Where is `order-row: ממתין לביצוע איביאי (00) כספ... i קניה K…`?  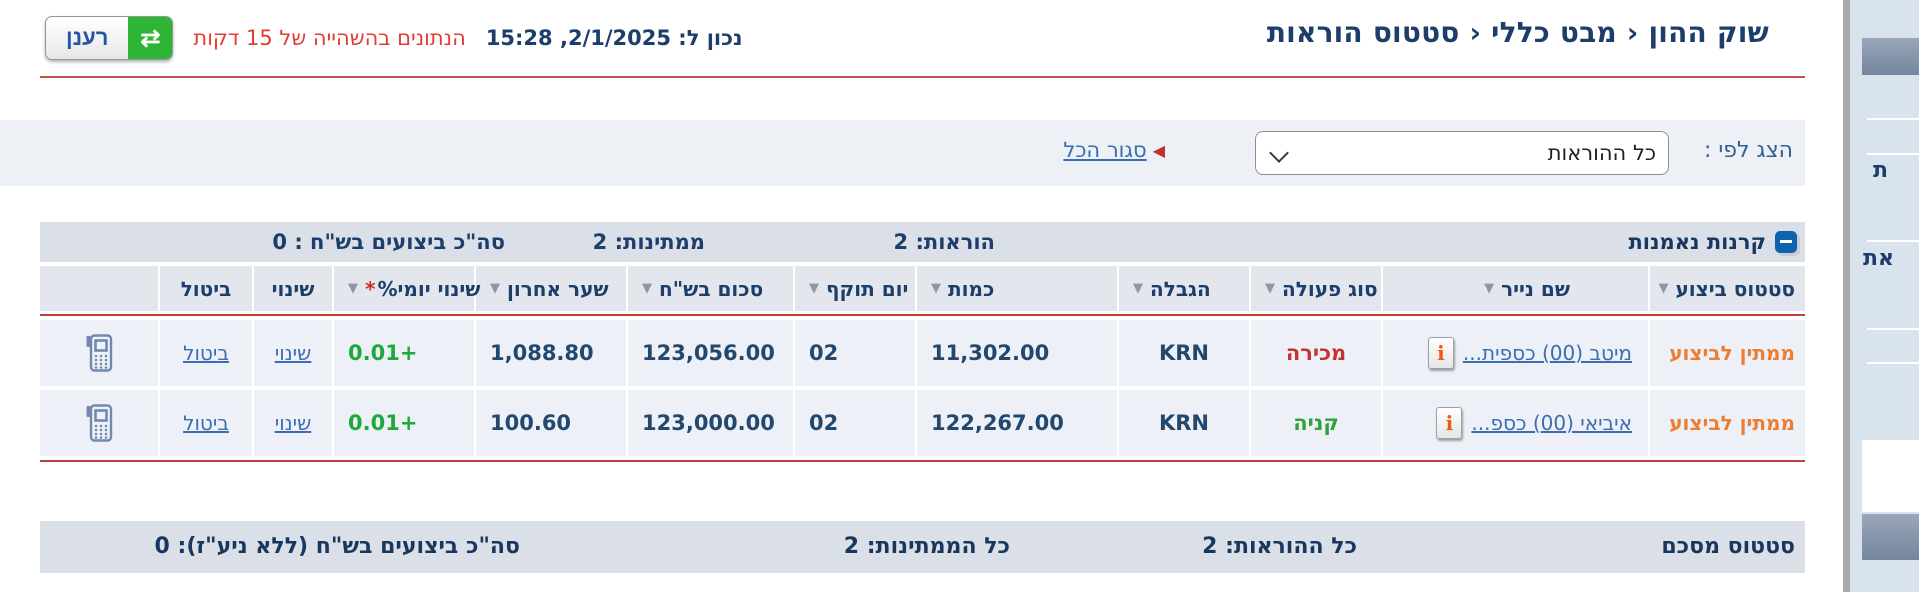 order-row: ממתין לביצוע איביאי (00) כספ... i קניה K… is located at coordinates (922, 423).